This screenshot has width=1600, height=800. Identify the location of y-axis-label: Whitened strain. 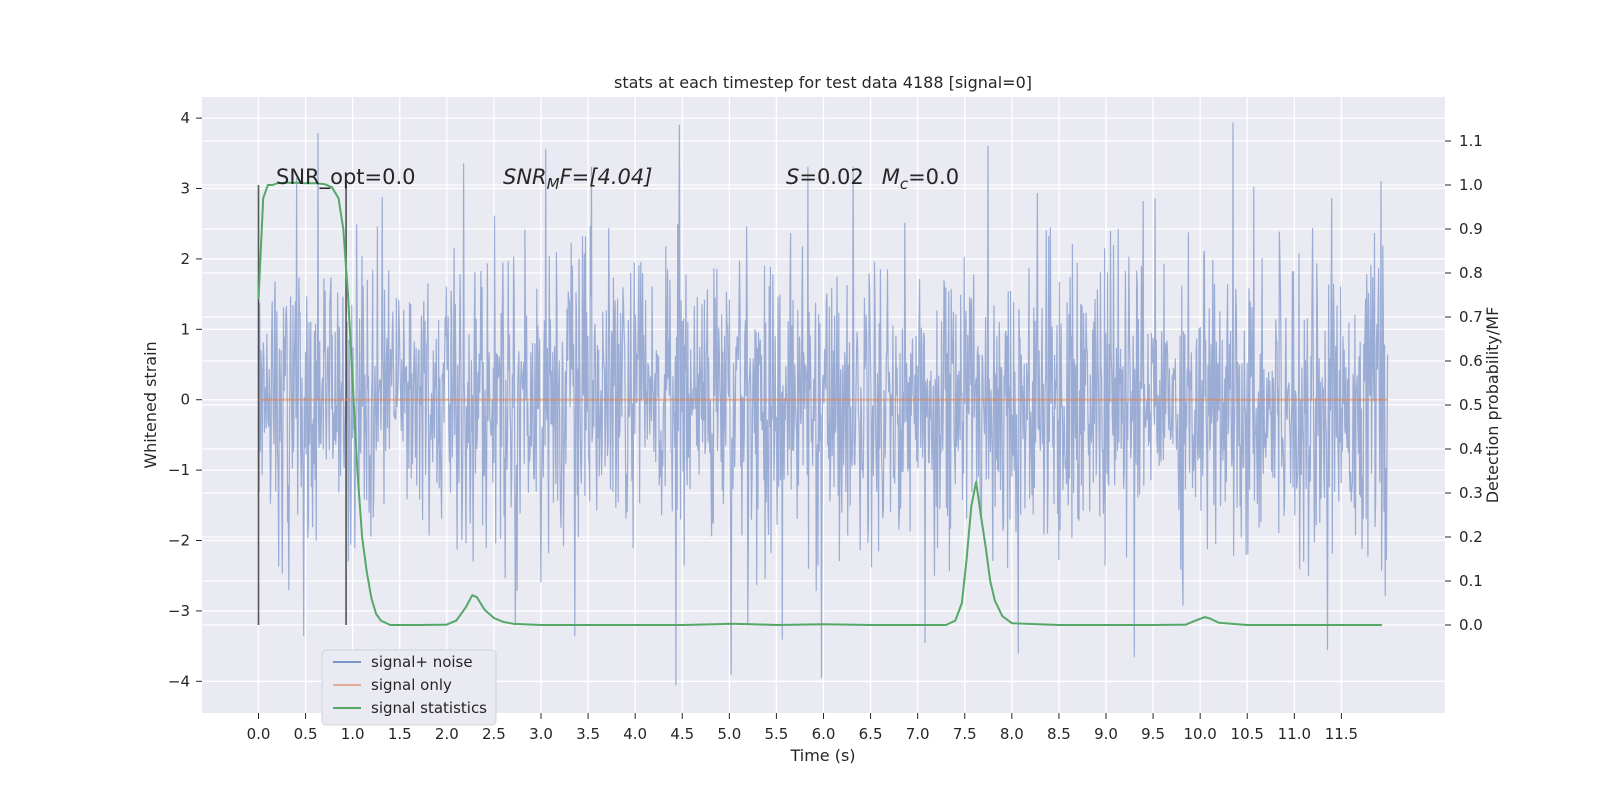
(150, 404).